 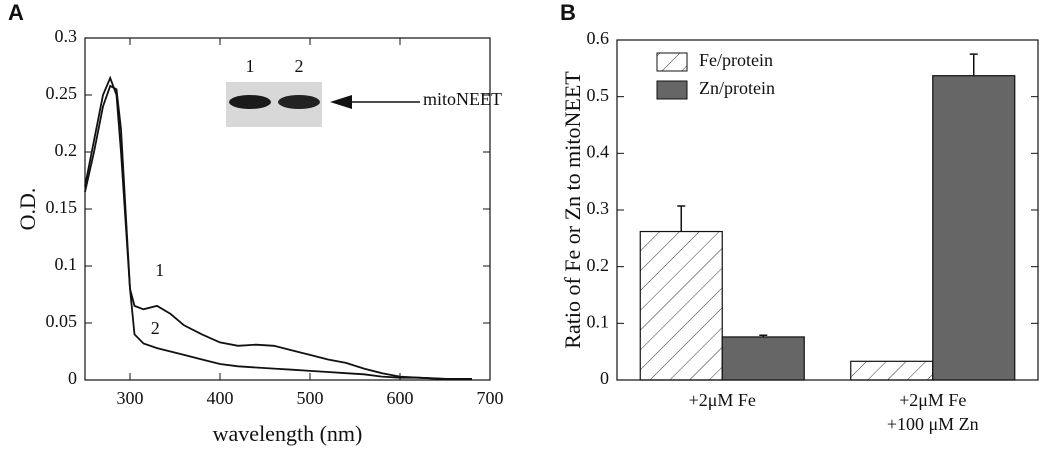 What do you see at coordinates (400, 398) in the screenshot?
I see `x-tick-label: 600` at bounding box center [400, 398].